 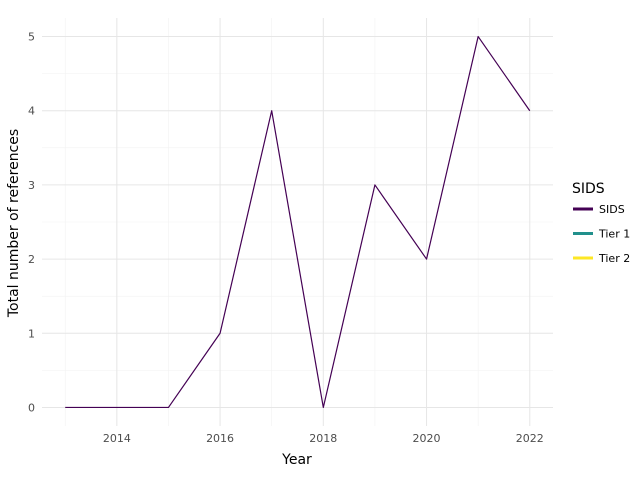 What do you see at coordinates (31, 111) in the screenshot?
I see `y-tick-label: 4` at bounding box center [31, 111].